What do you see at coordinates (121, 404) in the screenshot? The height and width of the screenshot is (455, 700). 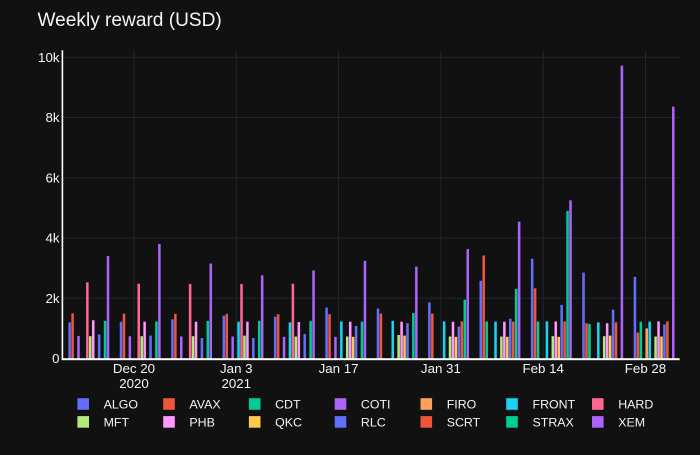 I see `svg-text: ALGO` at bounding box center [121, 404].